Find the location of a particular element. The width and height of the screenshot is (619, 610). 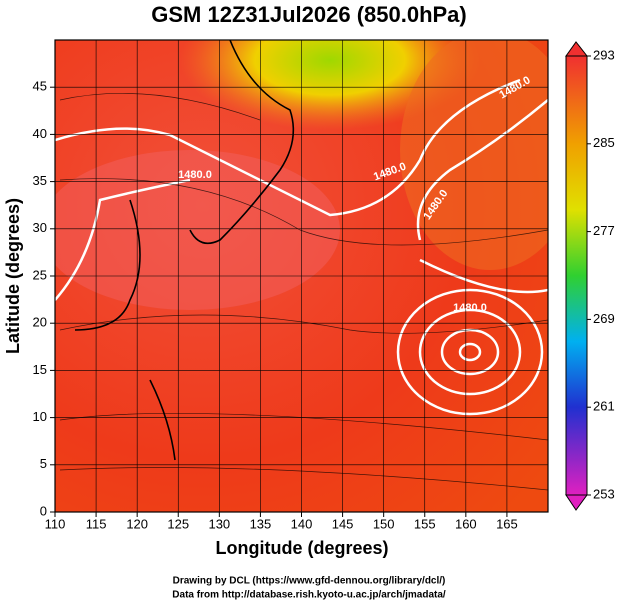

x-tick-label: 115 is located at coordinates (96, 523).